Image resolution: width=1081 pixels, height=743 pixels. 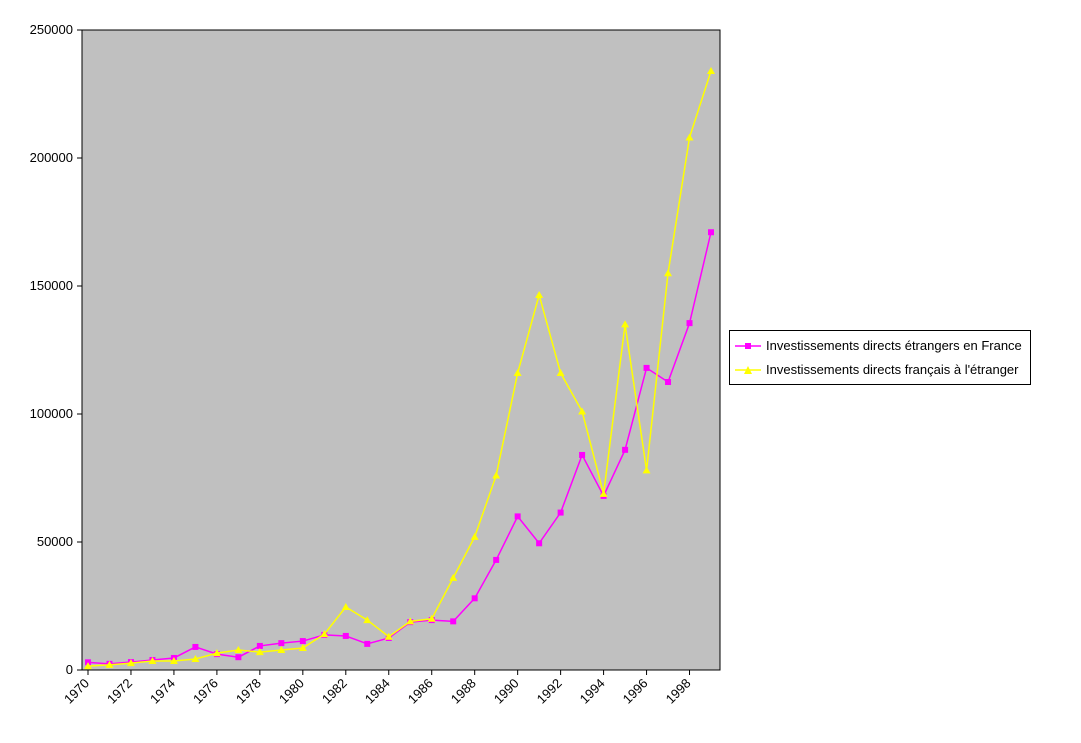 I want to click on x-axis-tick-label: 1994, so click(x=592, y=691).